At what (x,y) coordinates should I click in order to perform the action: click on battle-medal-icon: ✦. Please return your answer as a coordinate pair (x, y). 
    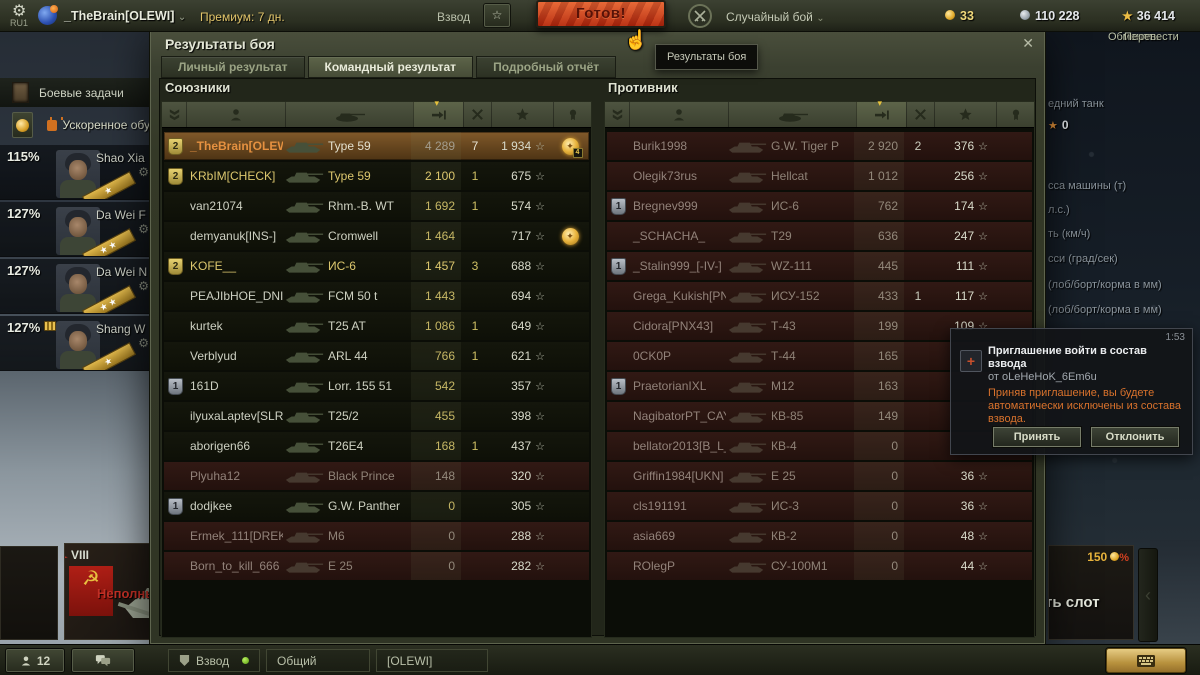
    Looking at the image, I should click on (570, 236).